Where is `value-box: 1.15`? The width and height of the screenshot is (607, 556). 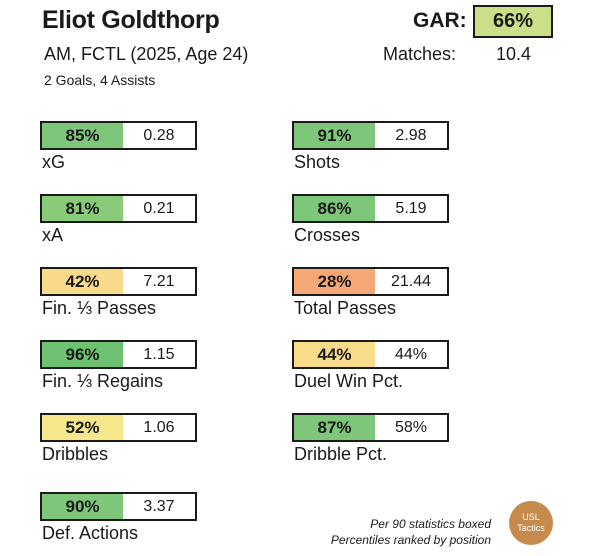
value-box: 1.15 is located at coordinates (160, 354).